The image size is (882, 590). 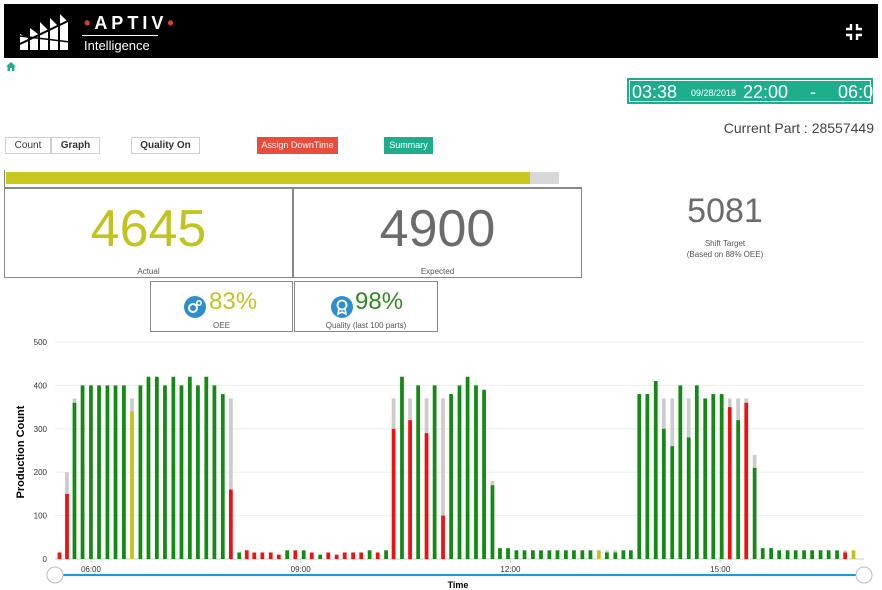 What do you see at coordinates (11, 66) in the screenshot?
I see `home-icon` at bounding box center [11, 66].